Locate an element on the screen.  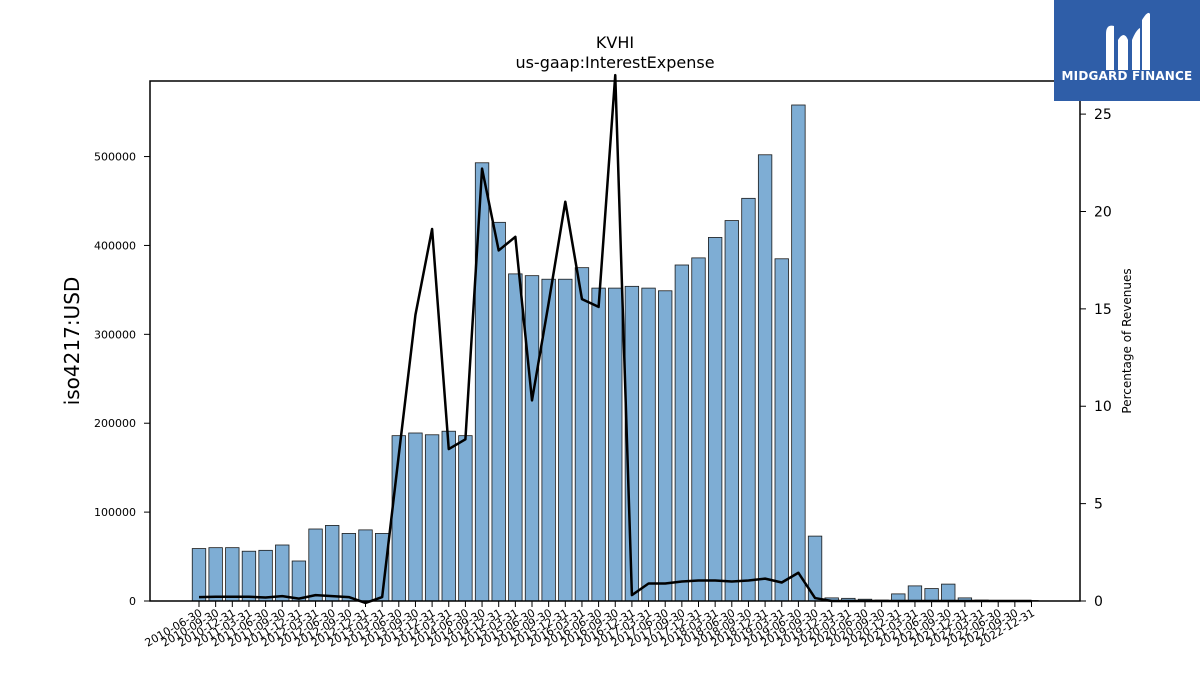
y2-axis-label: Percentage of Revenues is located at coordinates (1127, 340).